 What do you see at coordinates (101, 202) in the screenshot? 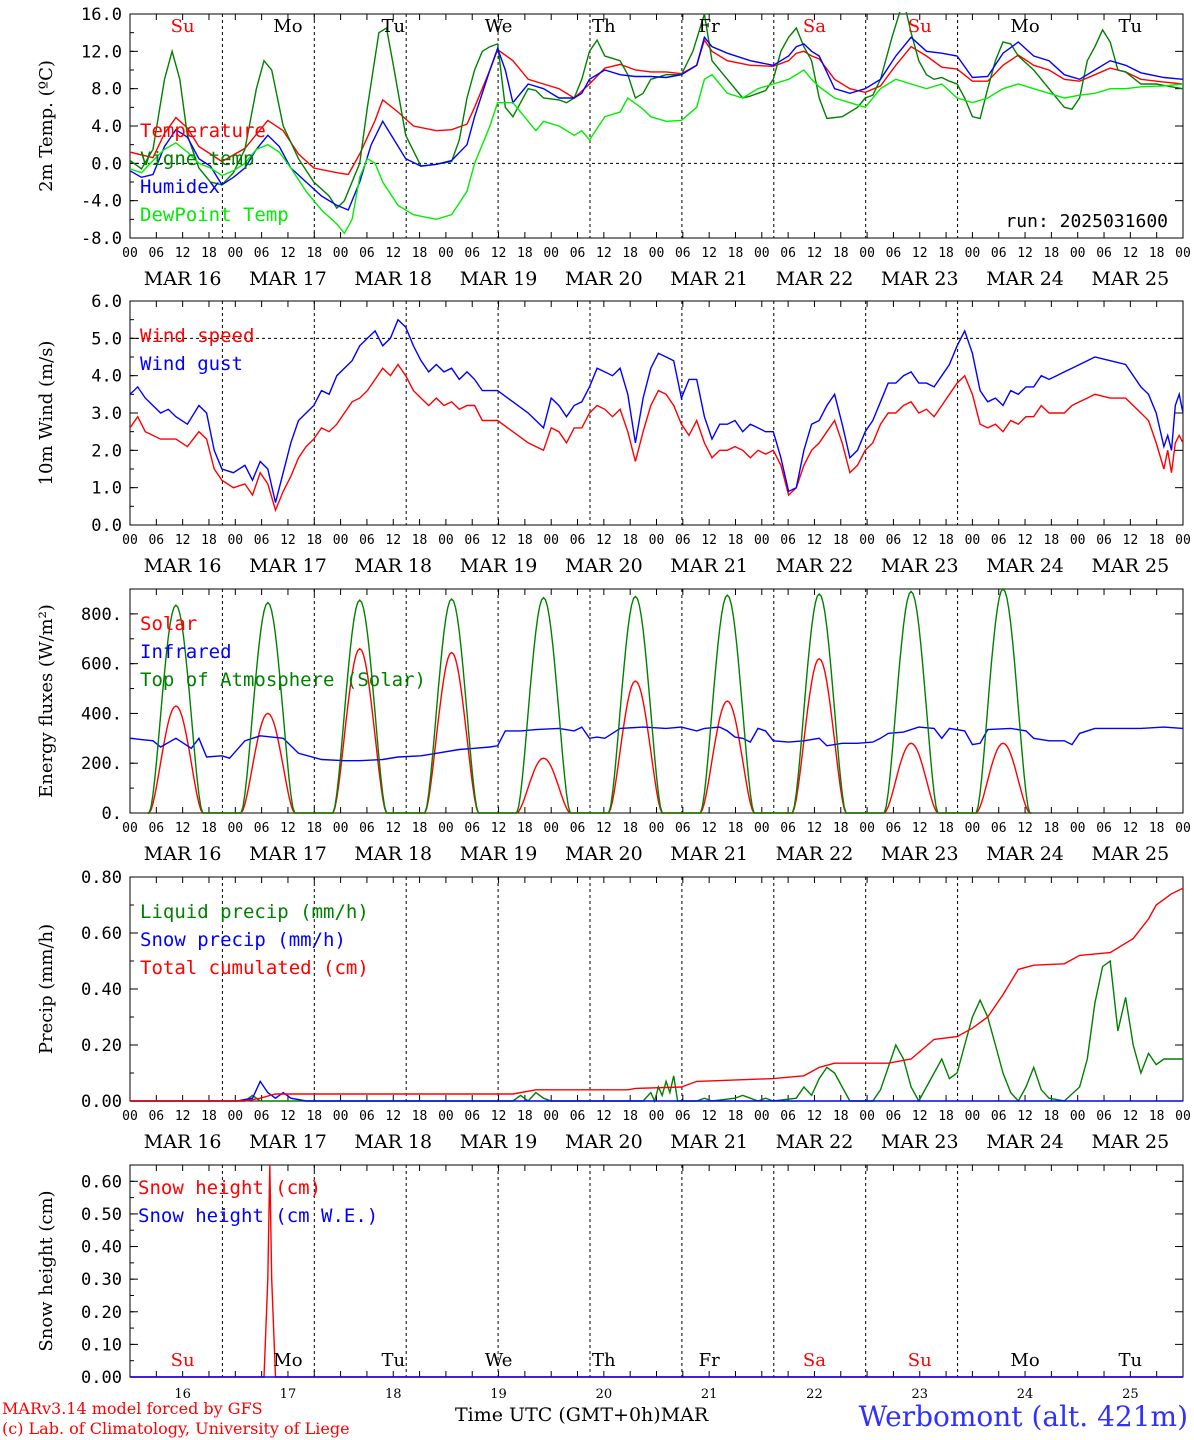
I see `y-tick-label: -4.0` at bounding box center [101, 202].